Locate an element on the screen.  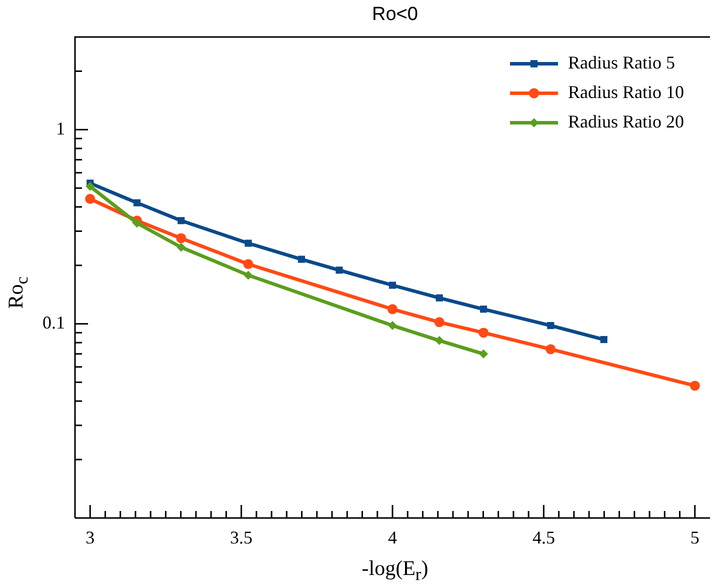
x-tick-label: 5 is located at coordinates (695, 538).